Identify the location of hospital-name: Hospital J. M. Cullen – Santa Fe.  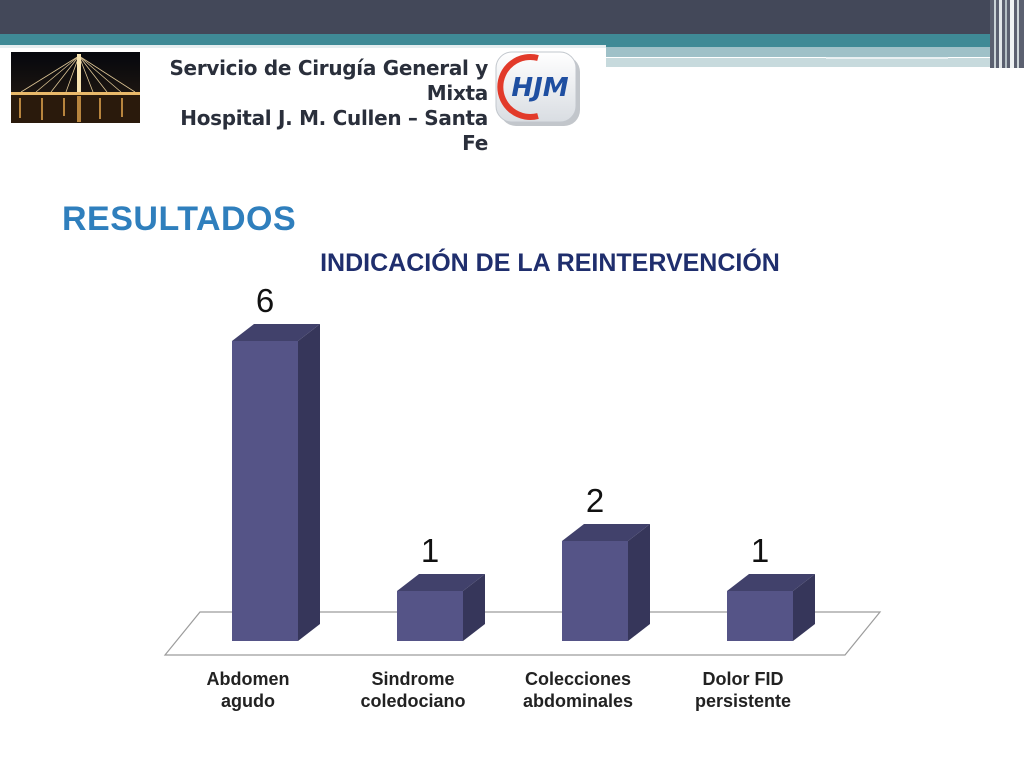
(334, 130).